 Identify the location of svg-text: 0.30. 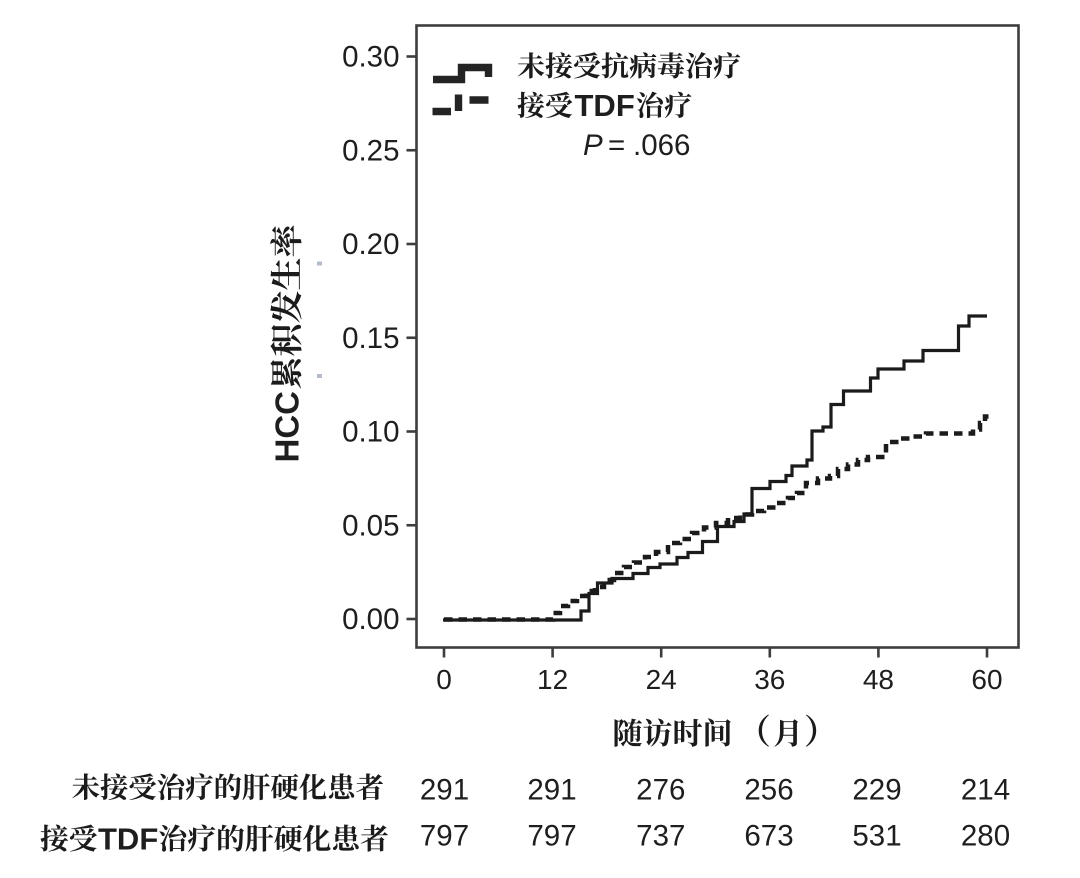
(370, 57).